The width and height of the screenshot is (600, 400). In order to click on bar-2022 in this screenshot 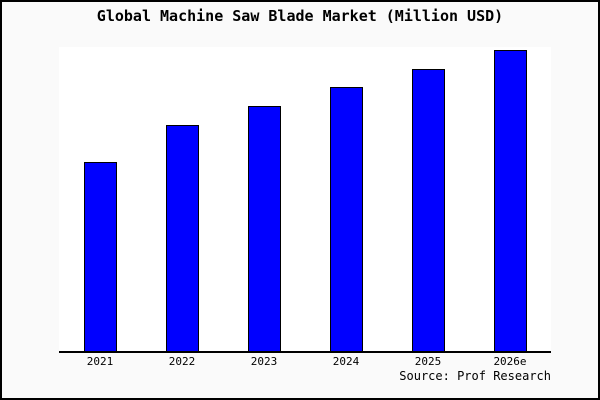, I will do `click(182, 238)`.